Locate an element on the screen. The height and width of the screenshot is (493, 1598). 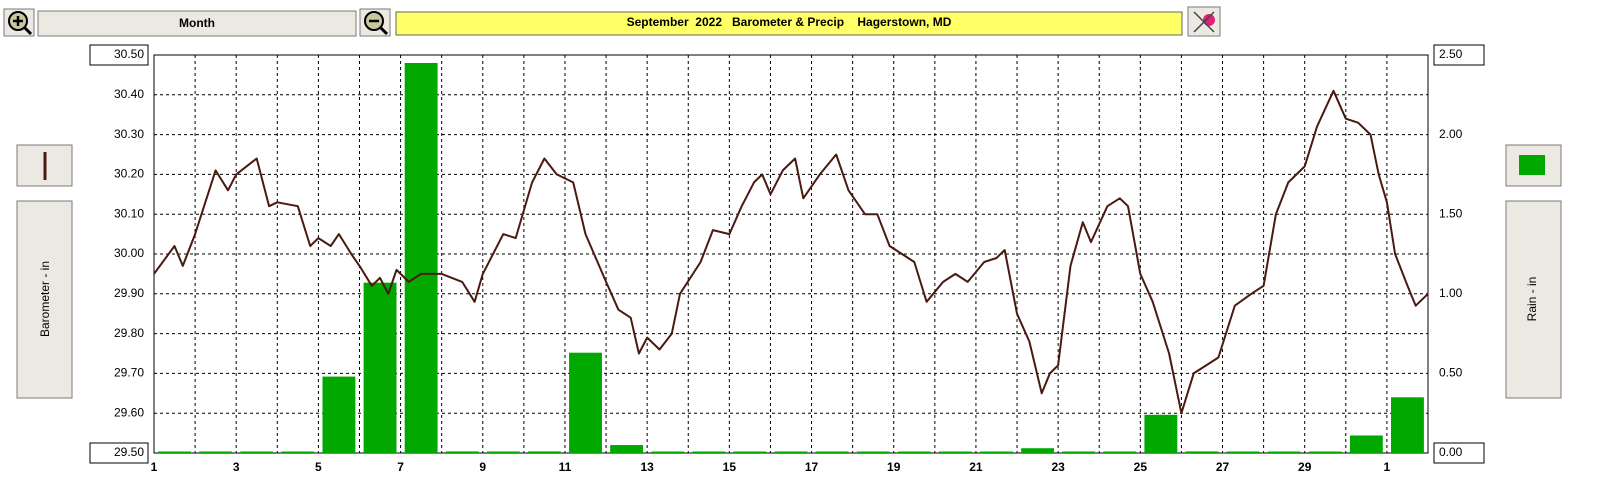
y2-tick-label: 0.00 is located at coordinates (1451, 452).